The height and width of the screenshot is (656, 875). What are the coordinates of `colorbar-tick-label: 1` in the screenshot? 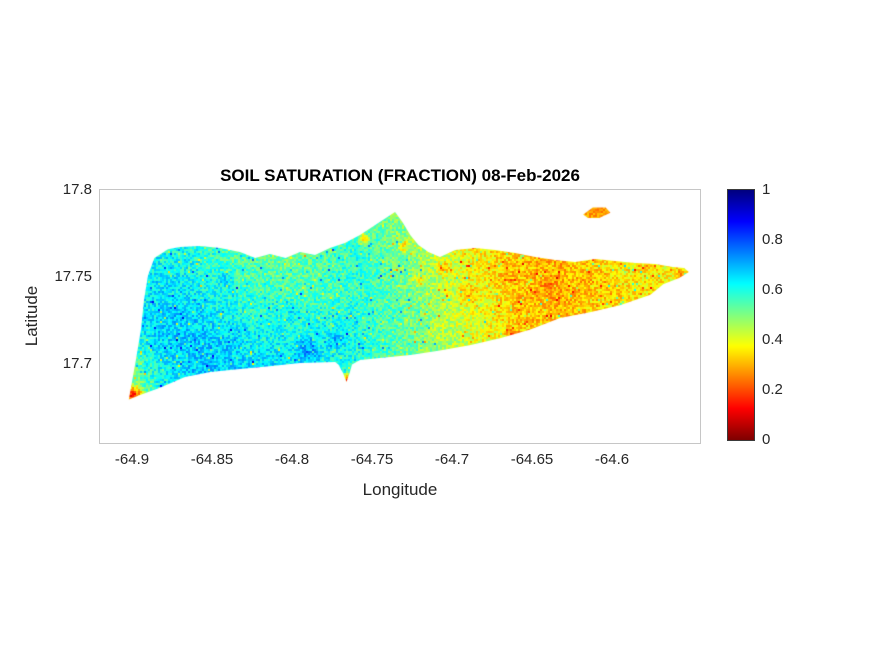 It's located at (766, 189).